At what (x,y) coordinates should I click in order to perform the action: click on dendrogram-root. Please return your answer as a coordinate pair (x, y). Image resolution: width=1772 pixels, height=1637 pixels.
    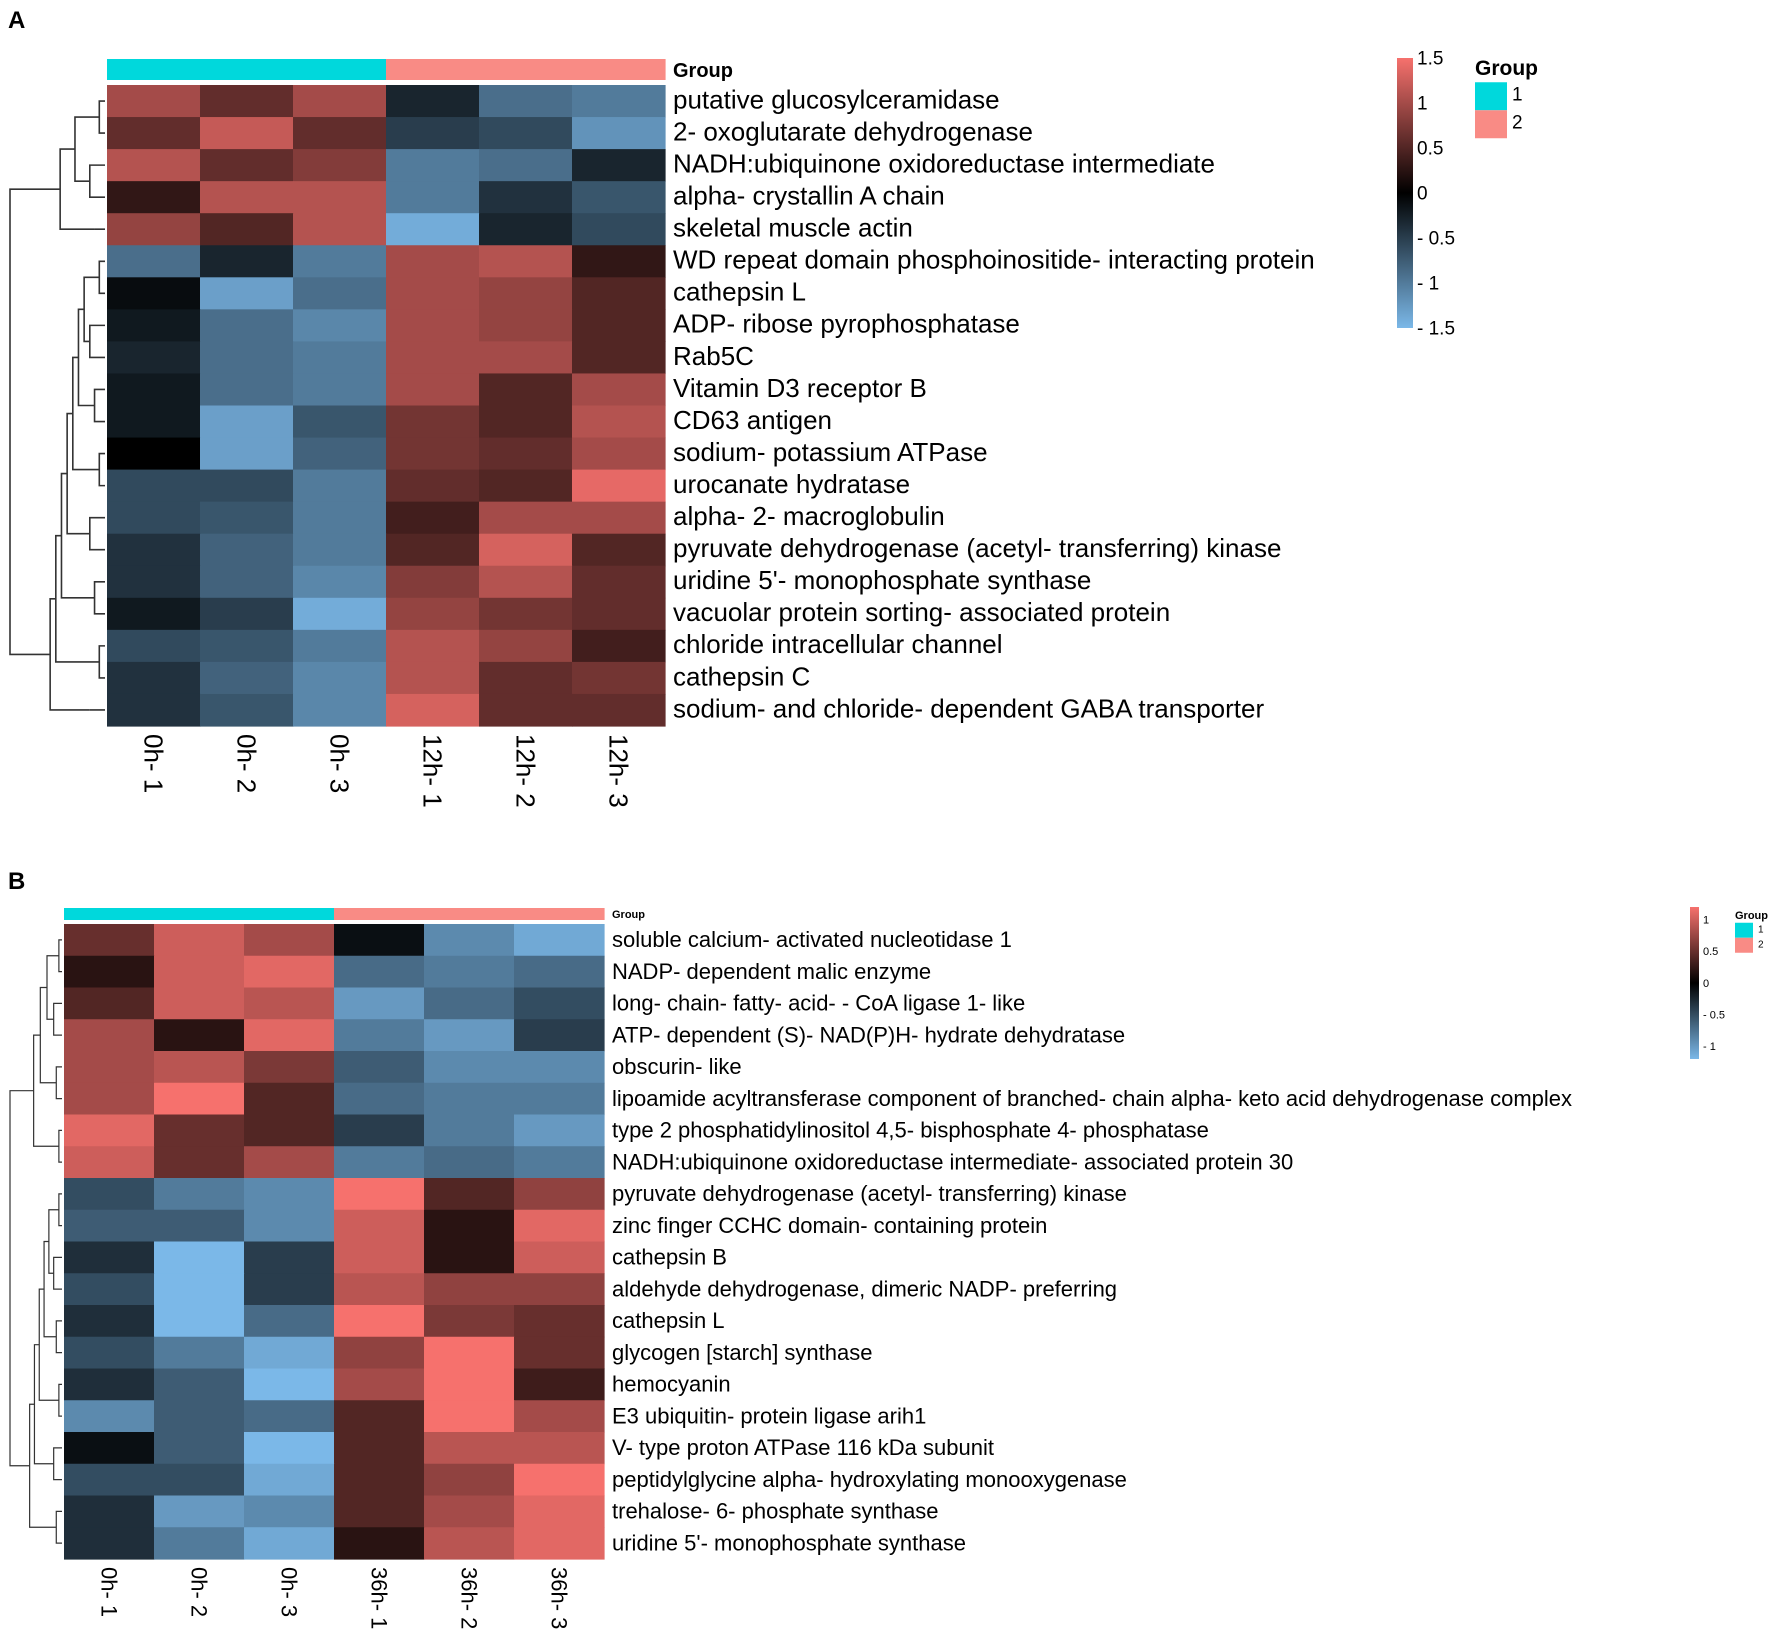
    Looking at the image, I should click on (21, 1278).